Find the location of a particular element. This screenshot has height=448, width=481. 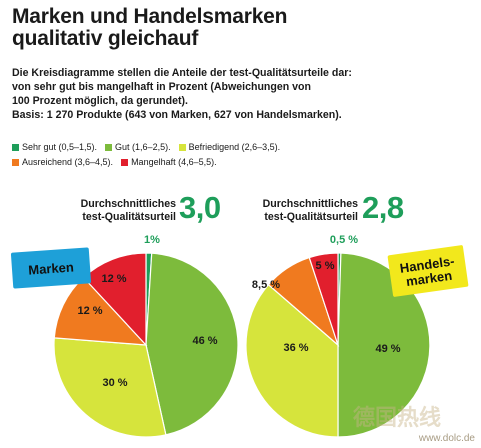

avg-value-handelsmarken: 2,8 is located at coordinates (383, 207).